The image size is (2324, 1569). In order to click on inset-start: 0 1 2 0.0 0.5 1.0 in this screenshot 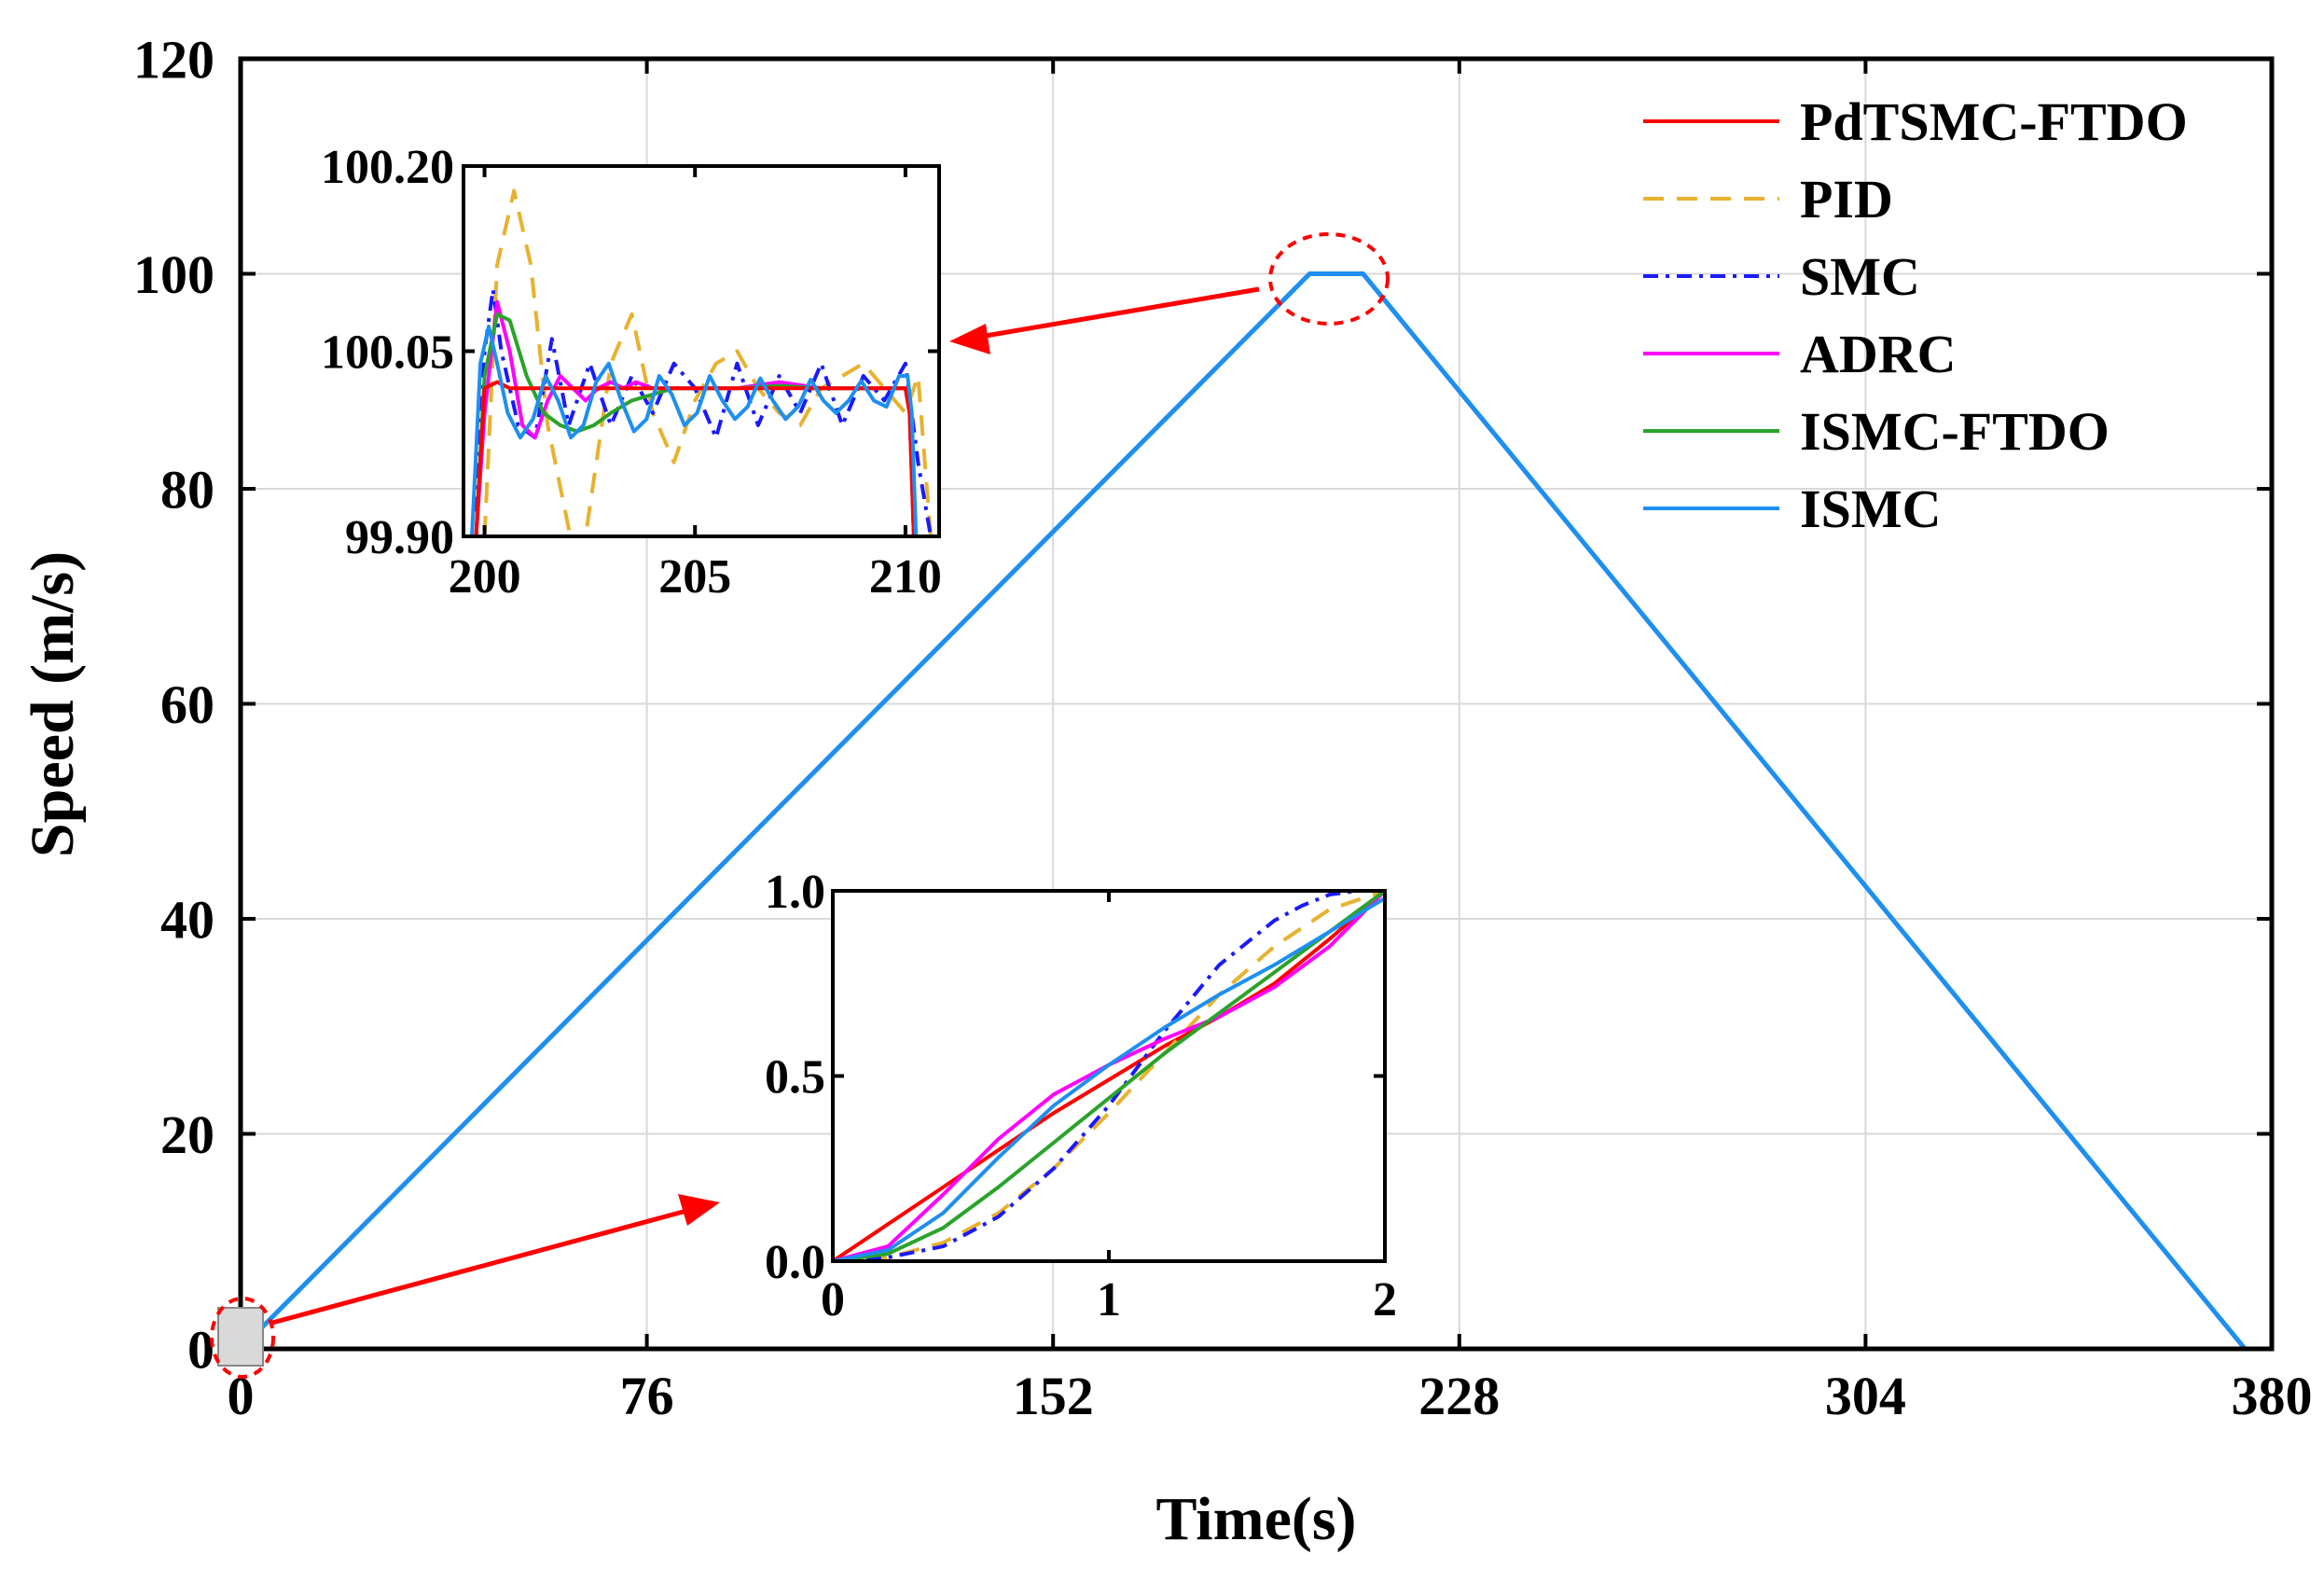, I will do `click(1081, 1096)`.